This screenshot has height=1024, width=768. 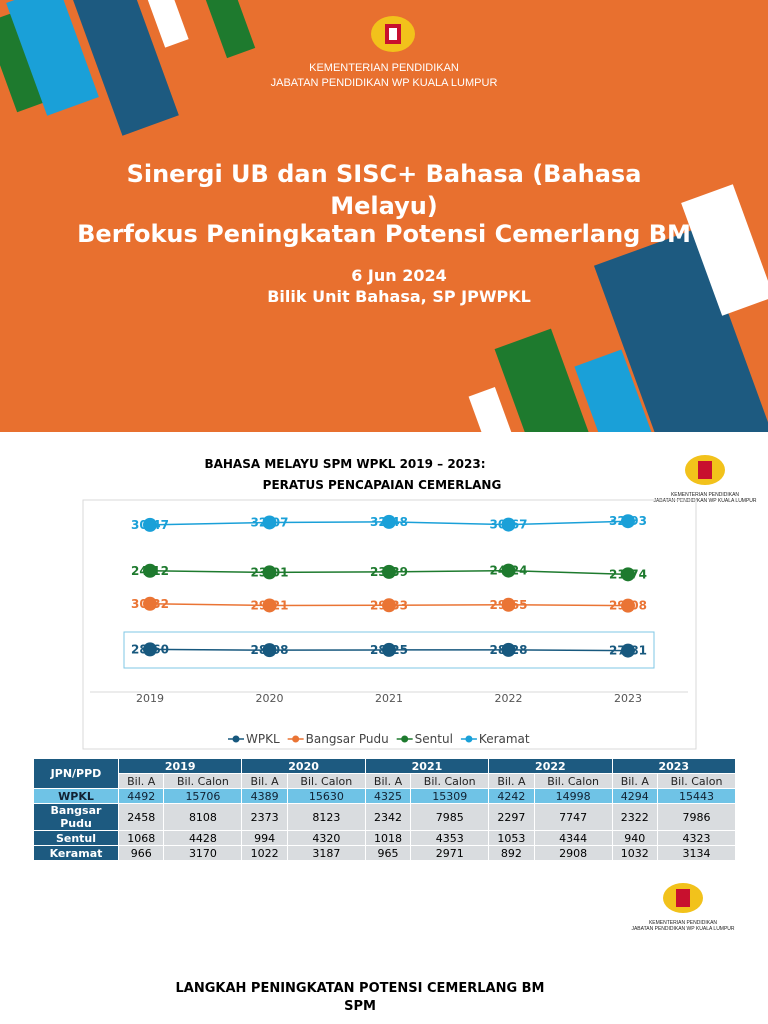 I want to click on footer-line: LANGKAH PENINGKATAN POTENSI CEMERLANG BM, so click(x=360, y=988).